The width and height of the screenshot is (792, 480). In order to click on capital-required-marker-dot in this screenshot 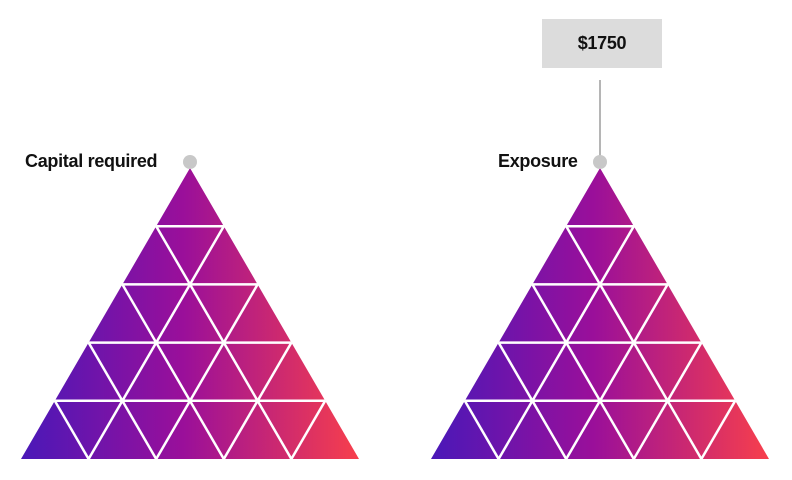, I will do `click(190, 162)`.